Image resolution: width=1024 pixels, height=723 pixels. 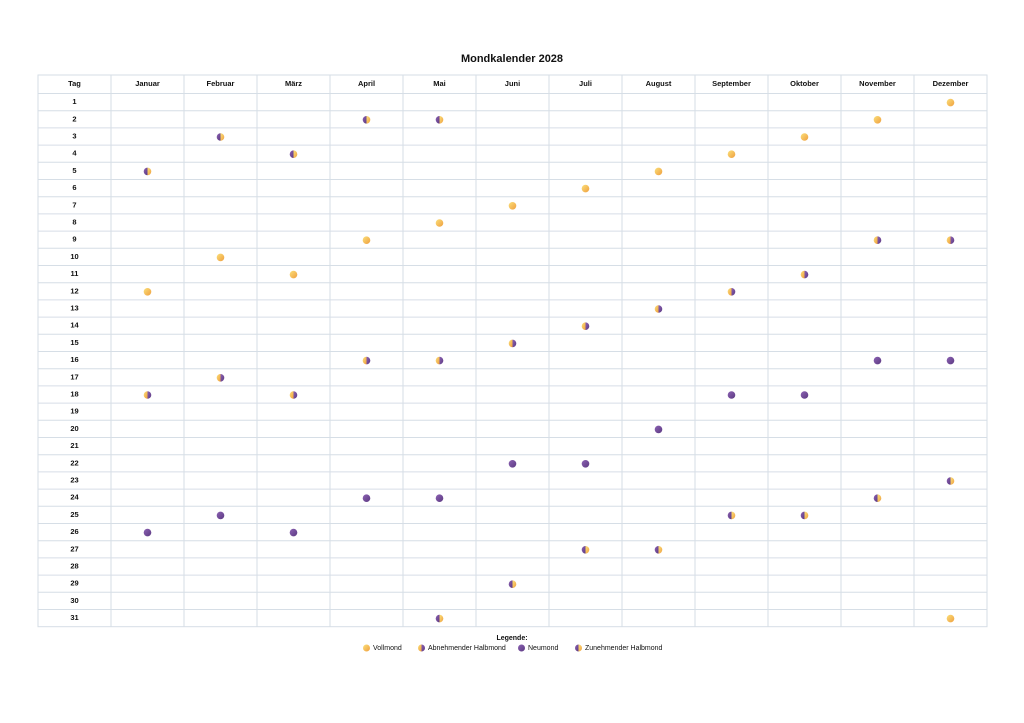 What do you see at coordinates (74, 101) in the screenshot?
I see `day-label: 1` at bounding box center [74, 101].